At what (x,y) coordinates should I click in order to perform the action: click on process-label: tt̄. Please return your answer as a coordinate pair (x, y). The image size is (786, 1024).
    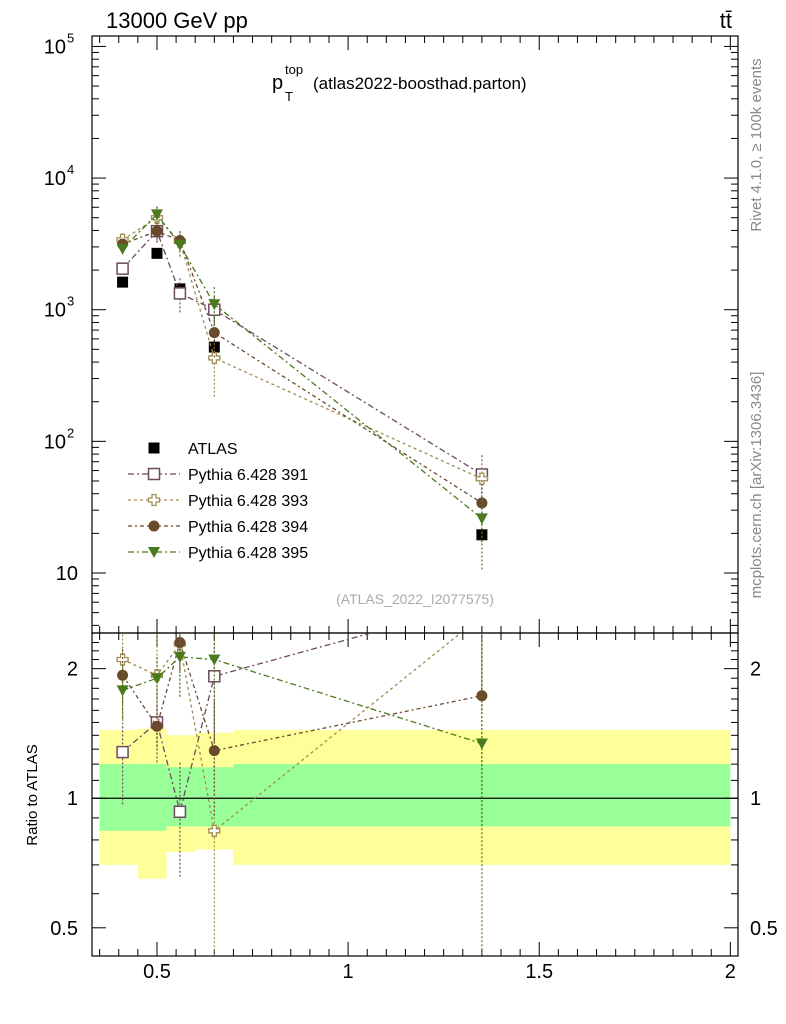
    Looking at the image, I should click on (726, 20).